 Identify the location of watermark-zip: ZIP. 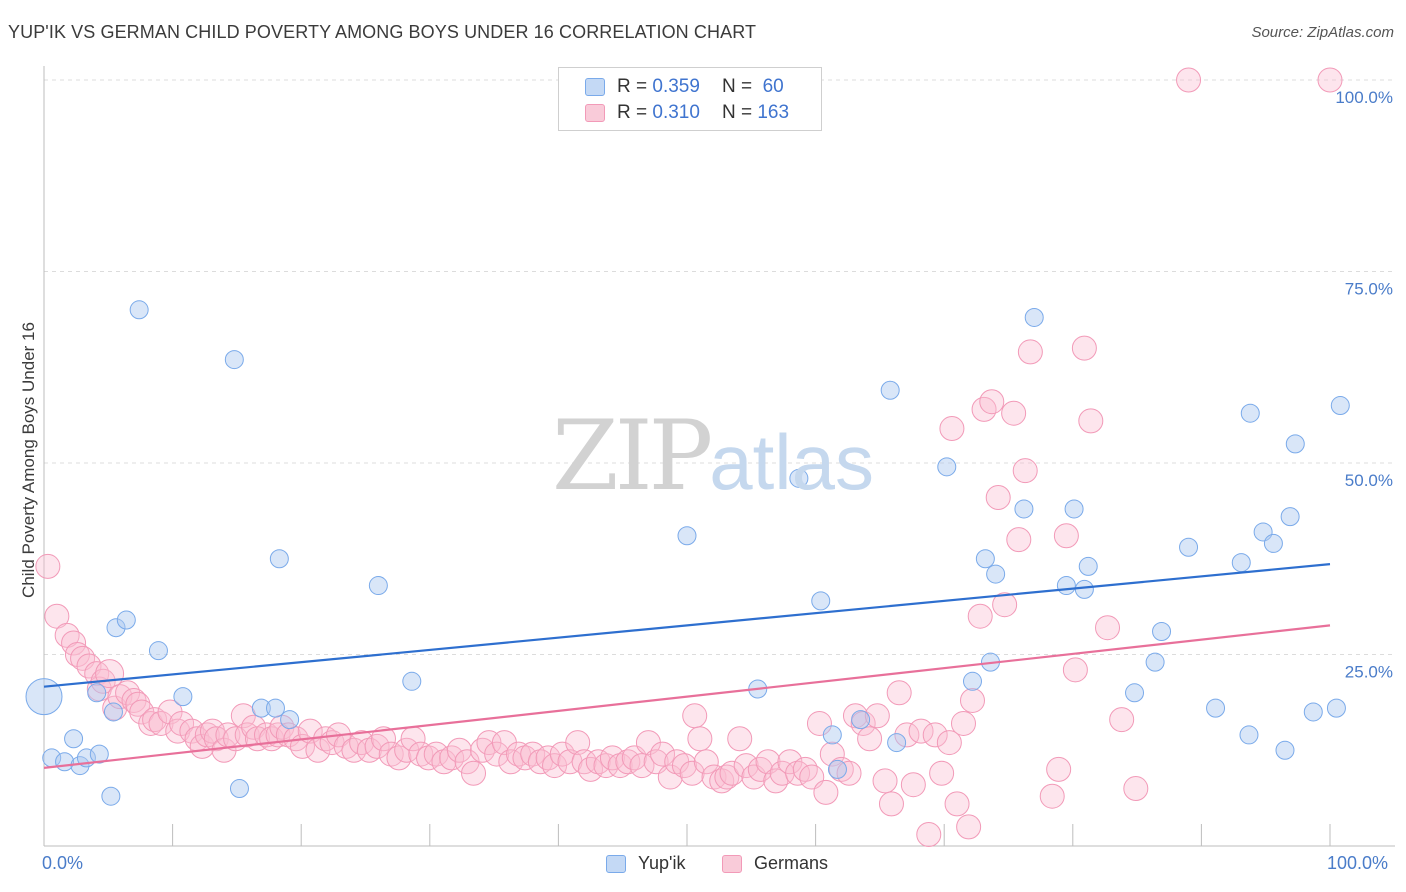
(632, 456).